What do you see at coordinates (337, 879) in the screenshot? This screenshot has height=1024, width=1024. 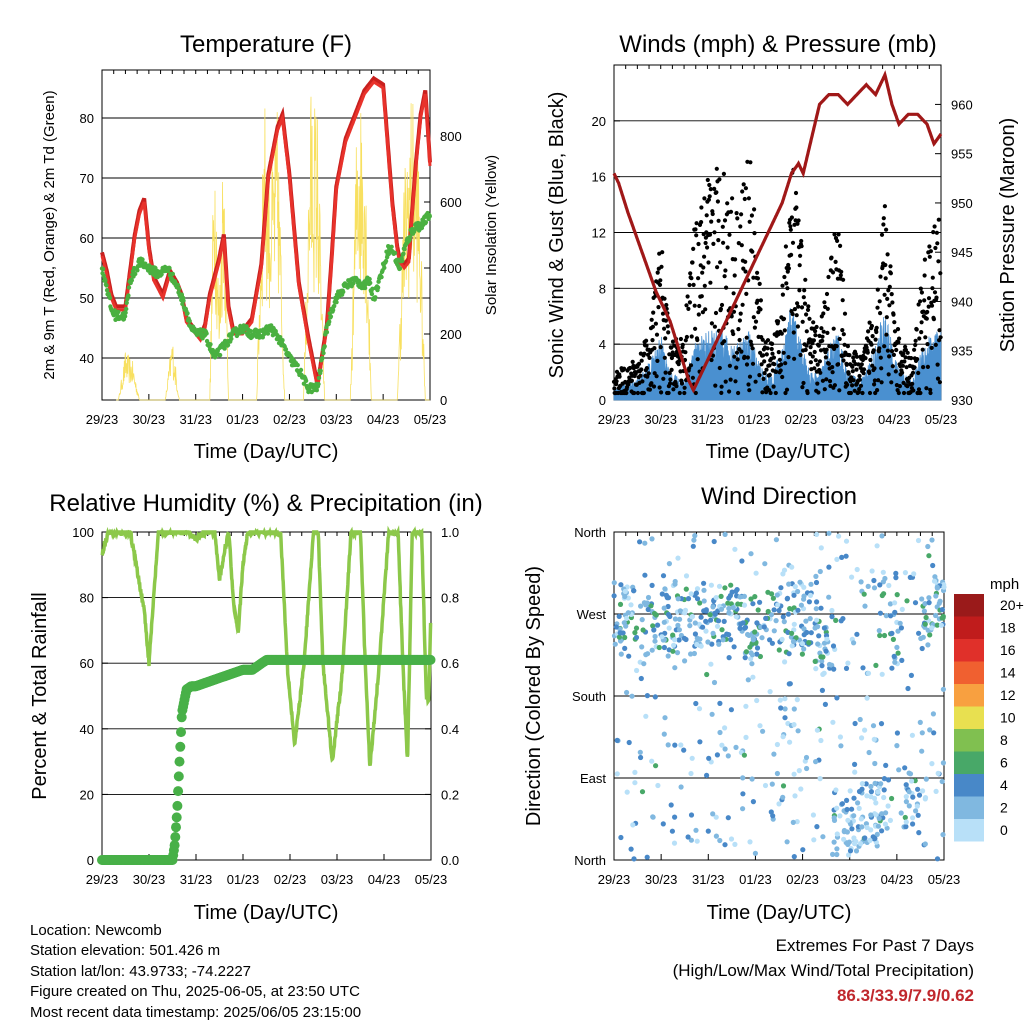 I see `humidity-xtick-label: 03/23` at bounding box center [337, 879].